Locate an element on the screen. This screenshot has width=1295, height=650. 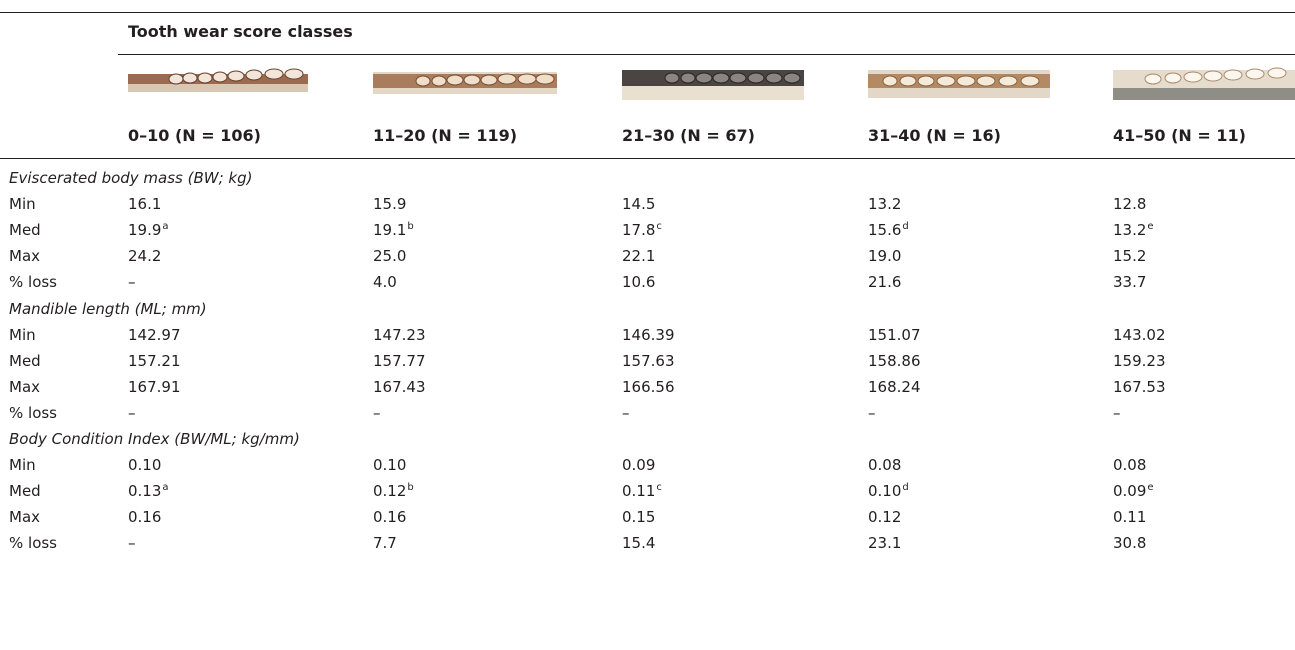
cell-value: 157.63 is located at coordinates (648, 360).